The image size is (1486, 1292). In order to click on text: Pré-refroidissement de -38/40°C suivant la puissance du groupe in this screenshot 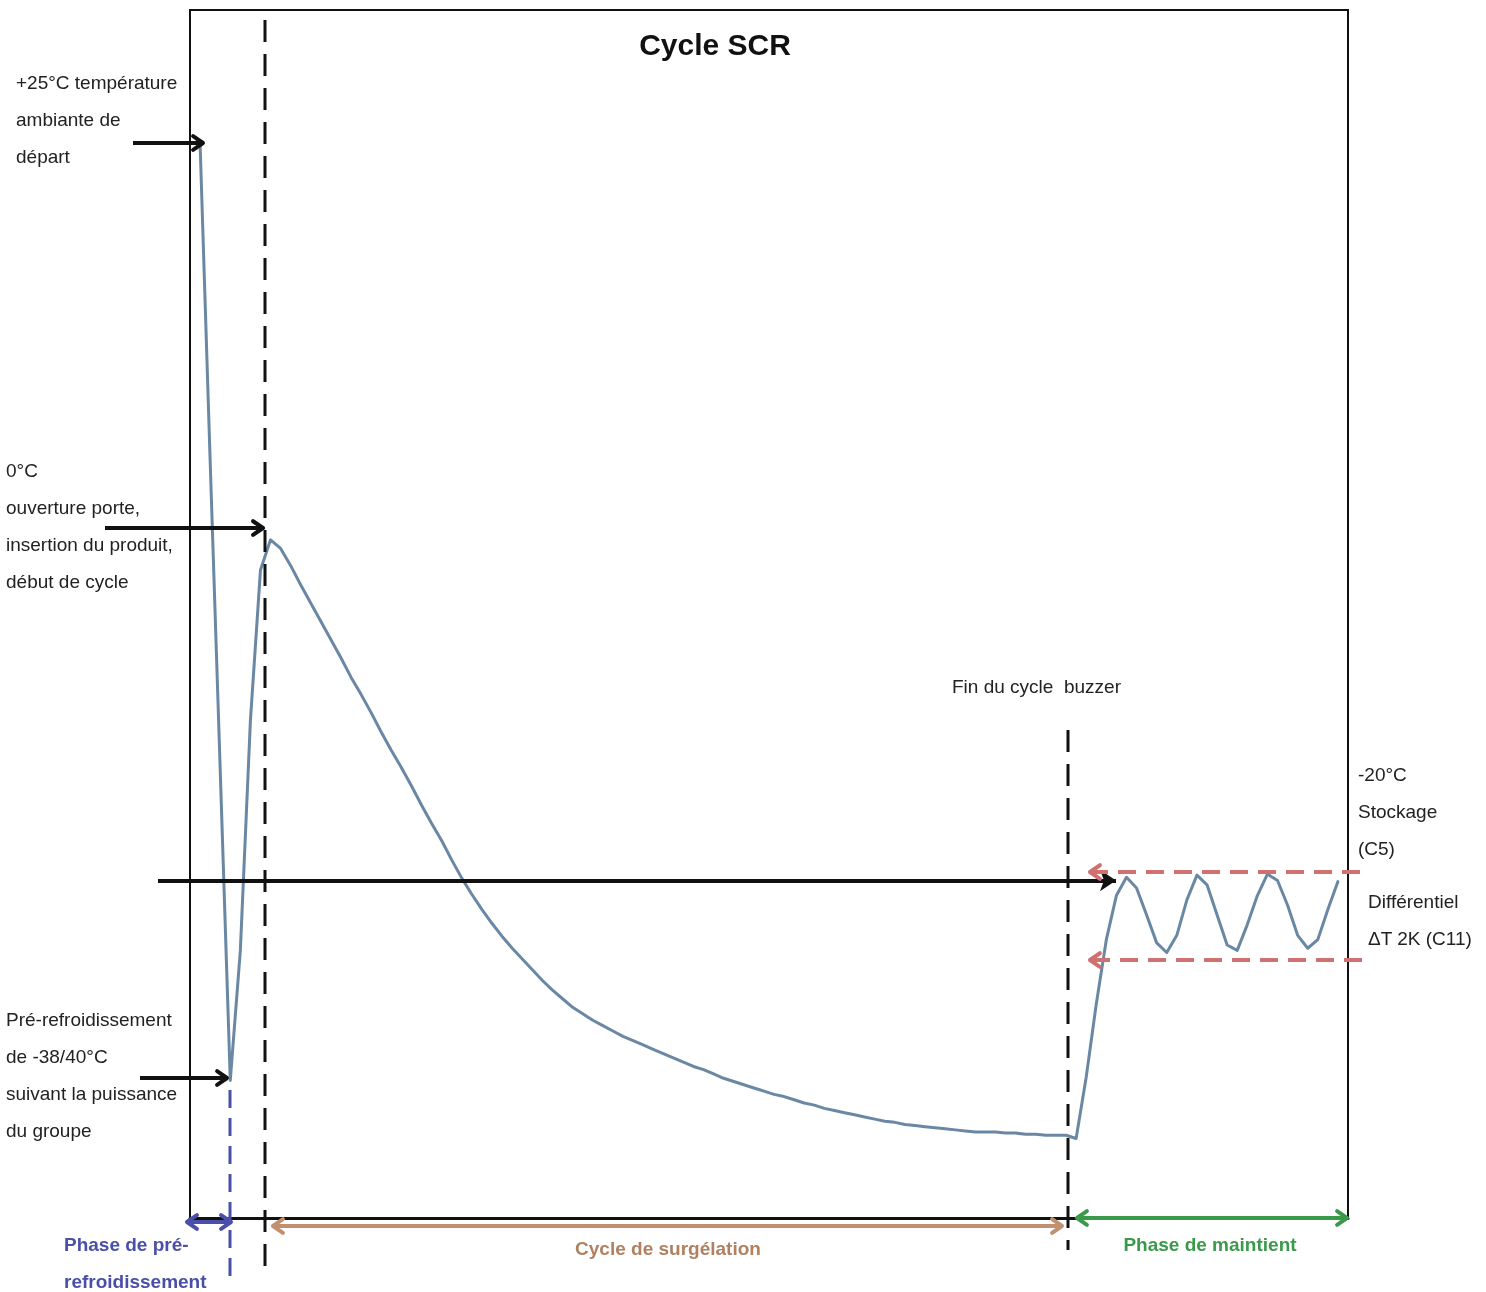, I will do `click(92, 1075)`.